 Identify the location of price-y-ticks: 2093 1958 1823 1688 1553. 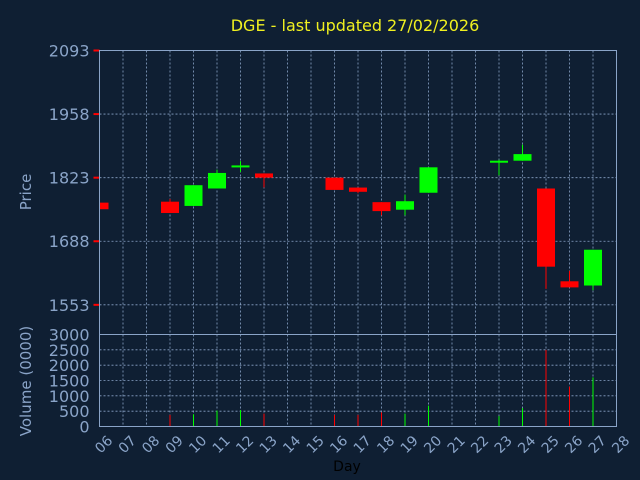
(74, 178).